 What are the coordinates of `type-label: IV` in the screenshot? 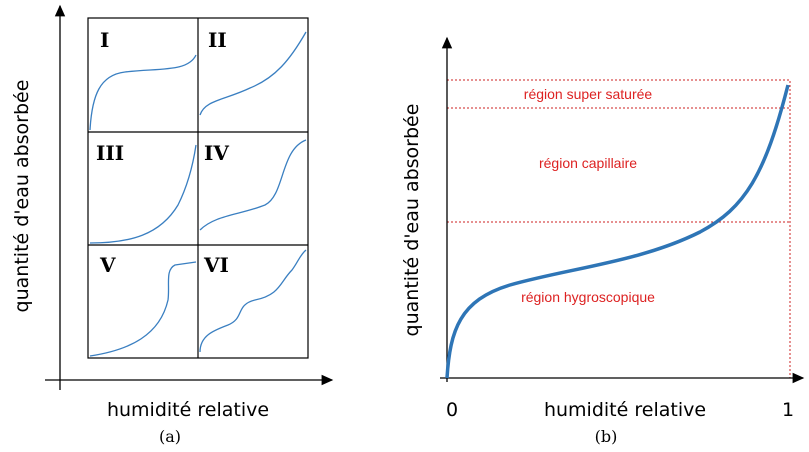 It's located at (216, 153).